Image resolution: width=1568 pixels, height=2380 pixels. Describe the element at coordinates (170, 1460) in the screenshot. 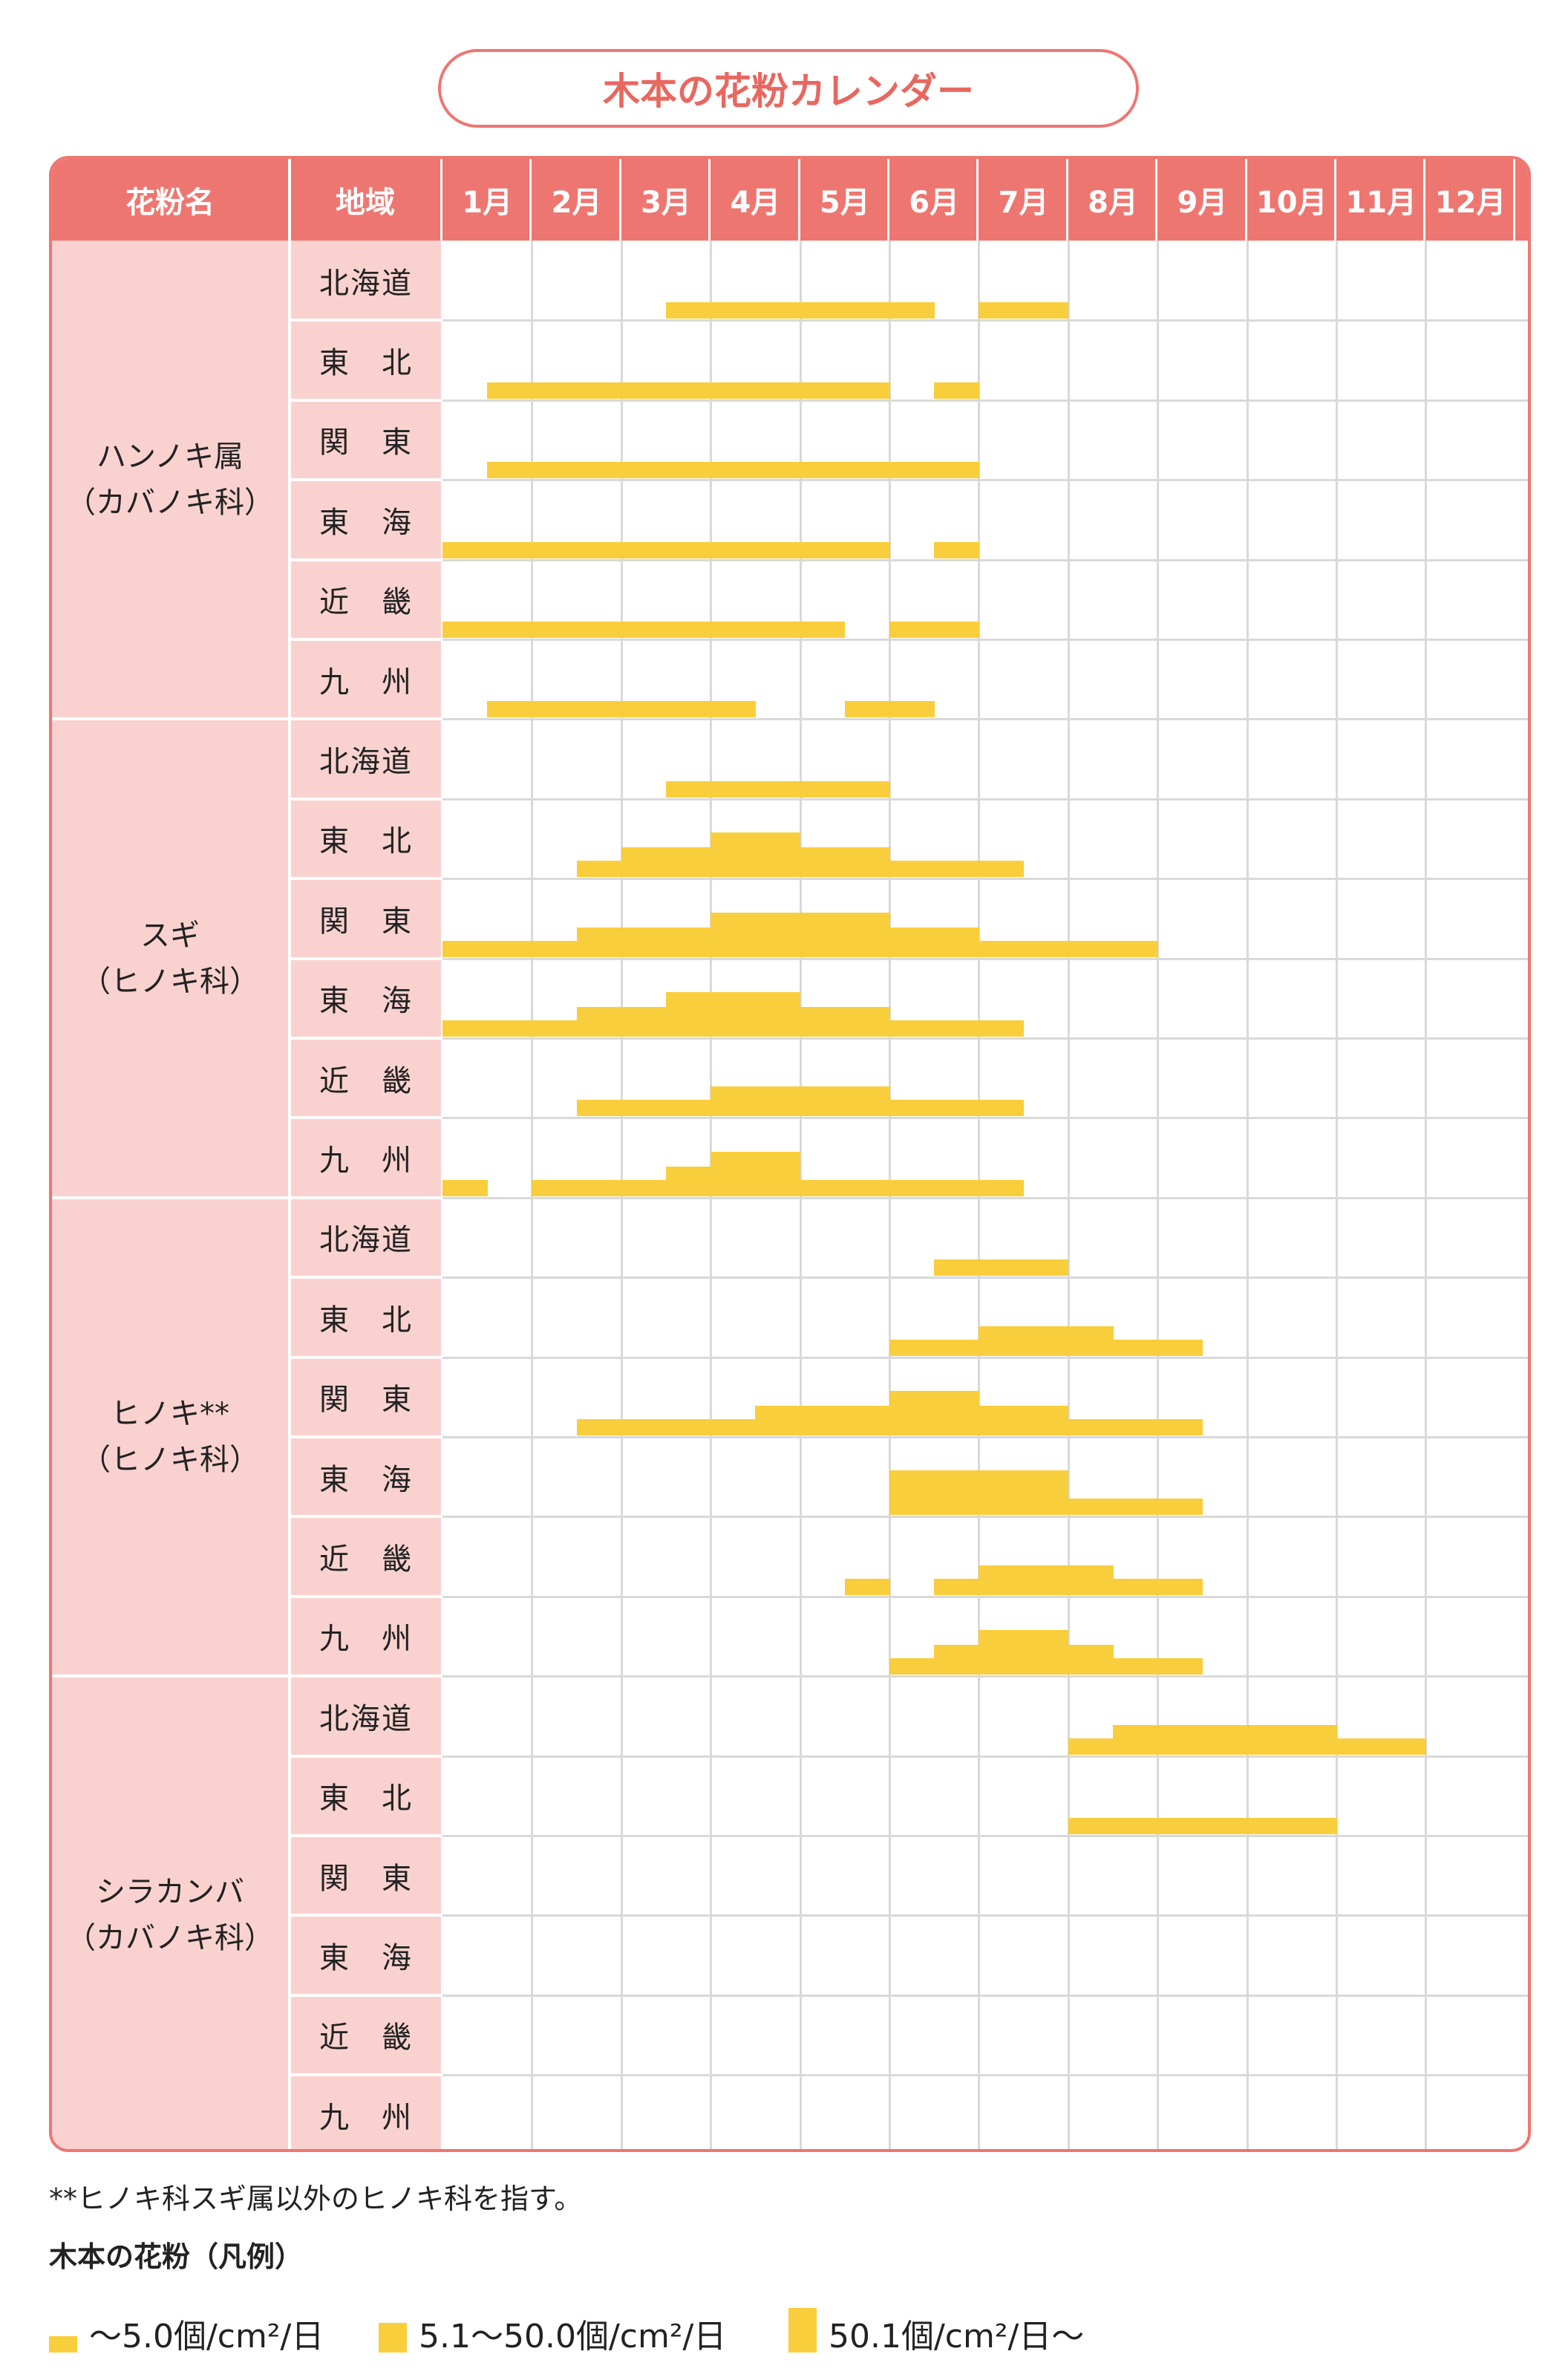

I see `pollen-name-line: （ヒノキ科）` at that location.